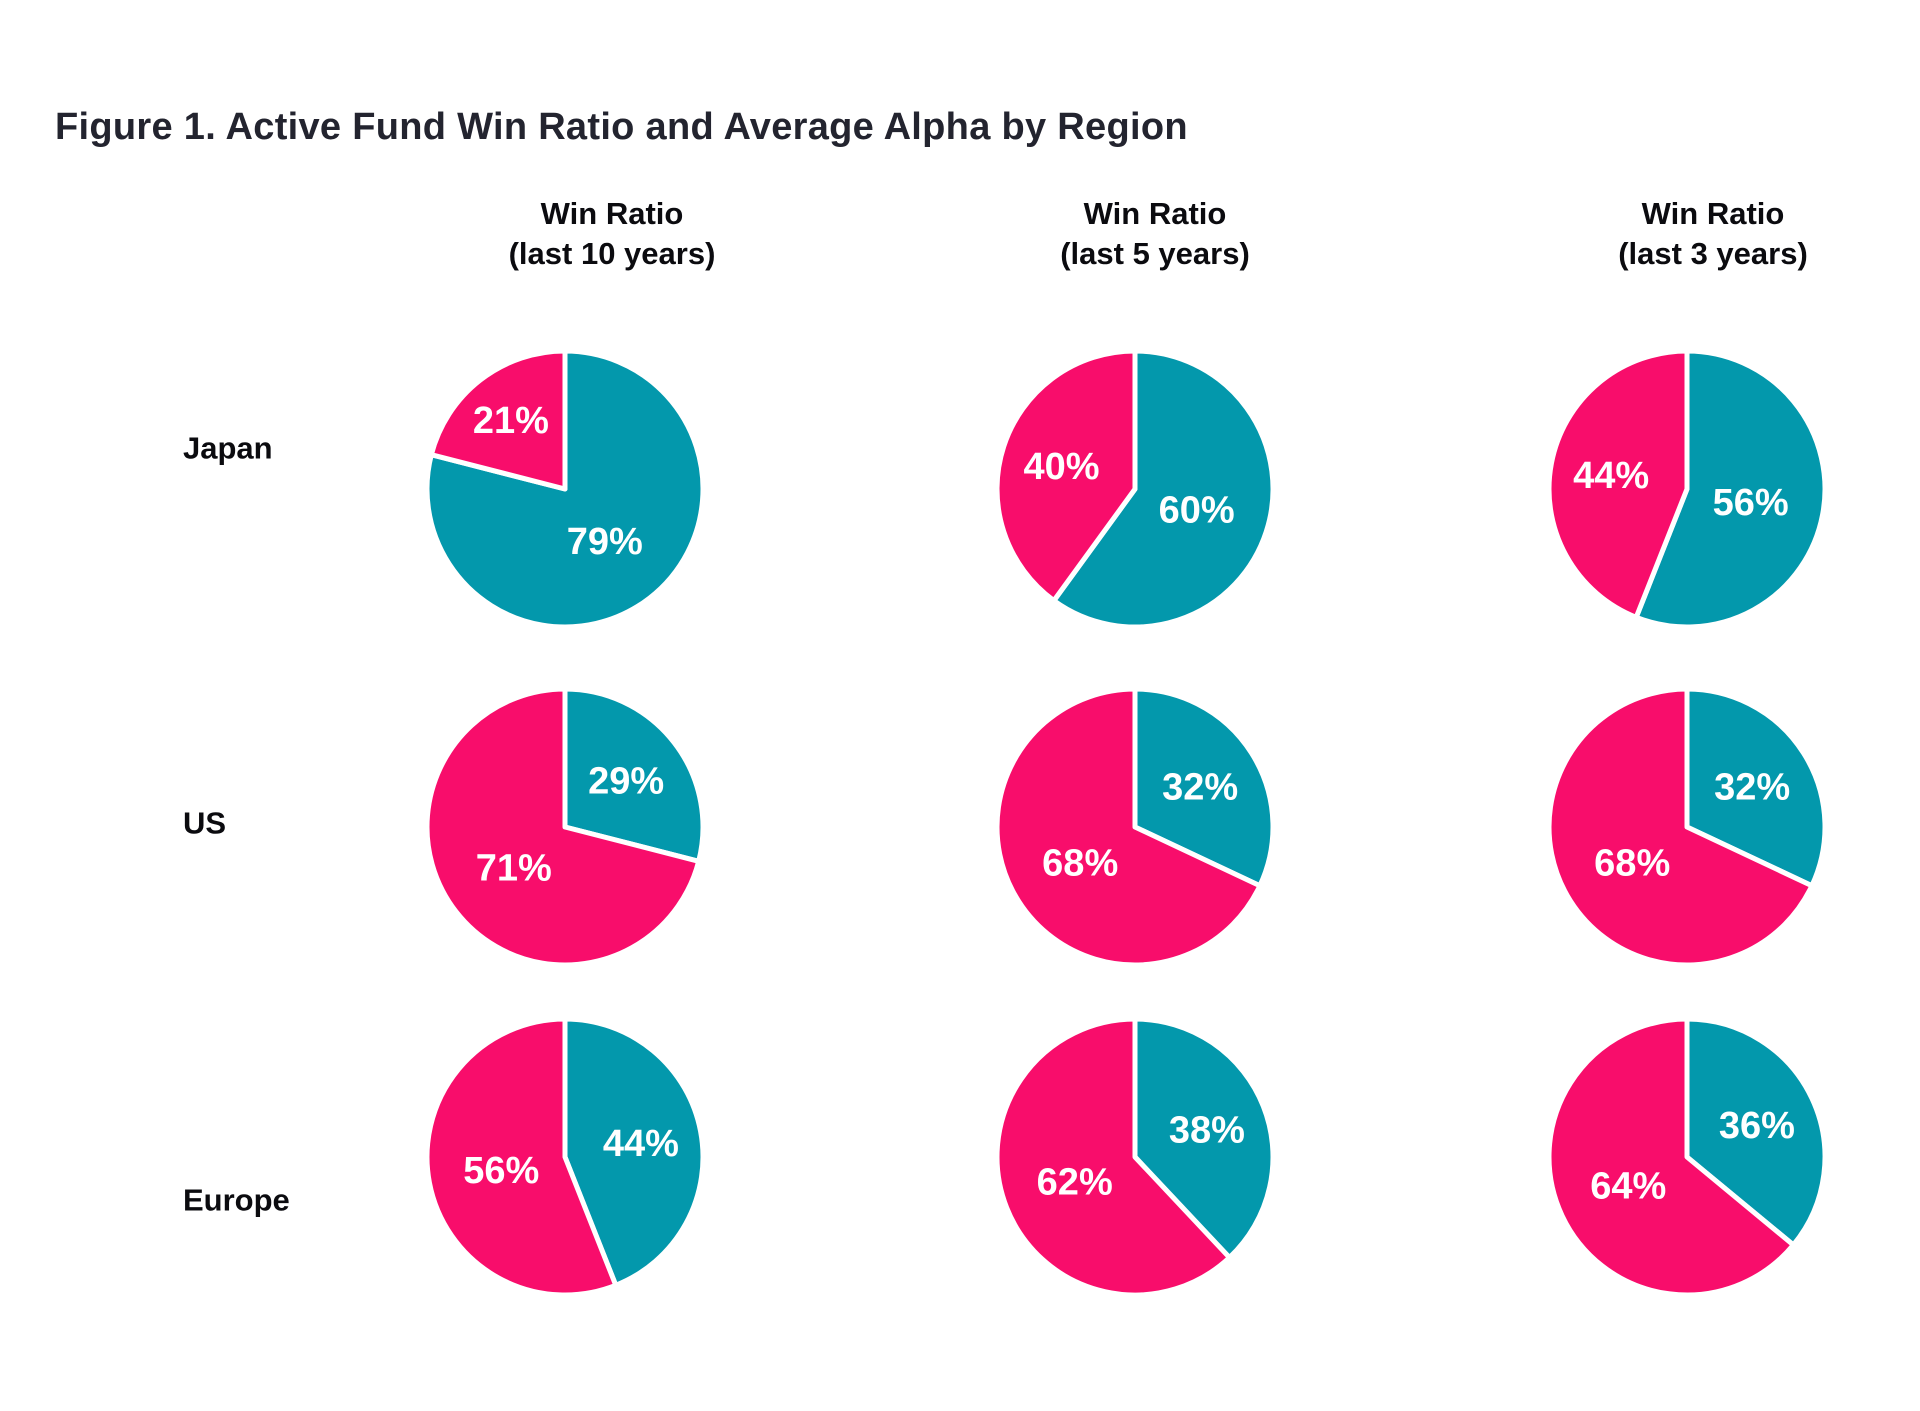 Image resolution: width=1920 pixels, height=1411 pixels. What do you see at coordinates (228, 448) in the screenshot?
I see `row-label-japan: Japan` at bounding box center [228, 448].